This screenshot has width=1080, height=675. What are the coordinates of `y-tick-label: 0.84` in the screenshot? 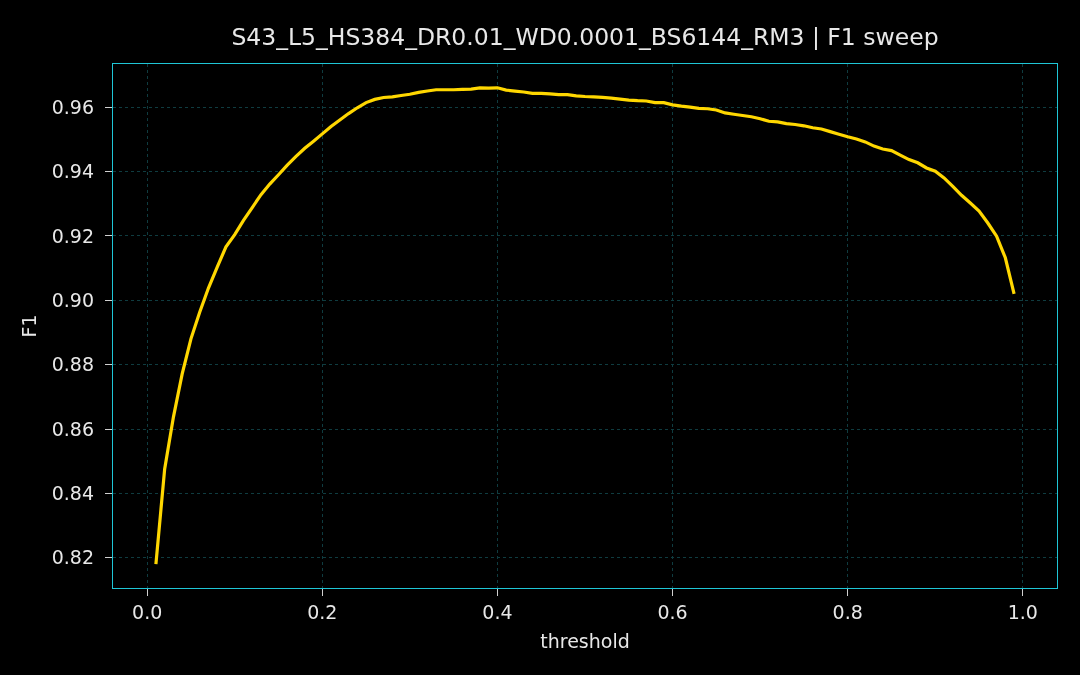 It's located at (73, 493).